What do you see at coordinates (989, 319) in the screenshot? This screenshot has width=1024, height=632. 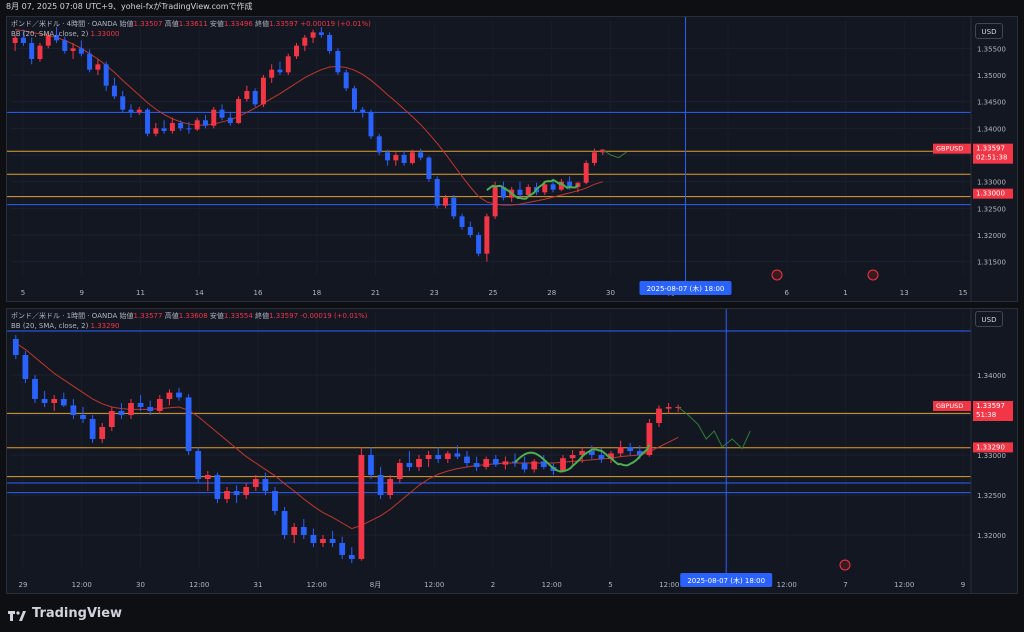 I see `currency-button-1h: USD` at bounding box center [989, 319].